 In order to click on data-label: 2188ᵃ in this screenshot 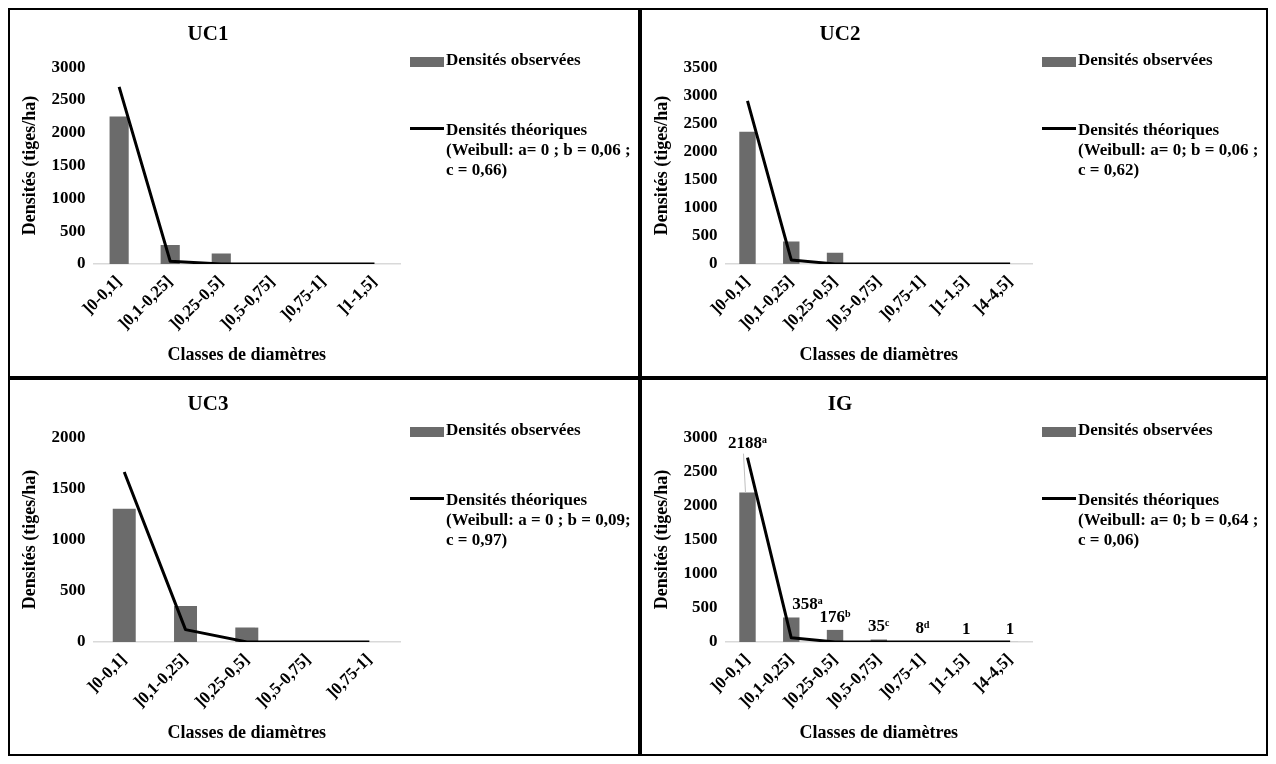, I will do `click(747, 442)`.